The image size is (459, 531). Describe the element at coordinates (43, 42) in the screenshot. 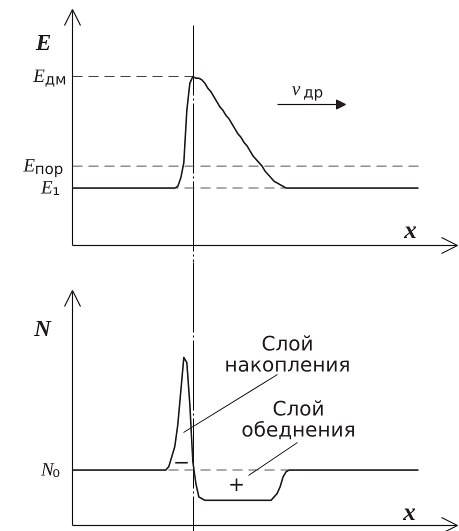

I see `y-axis-title: E` at that location.